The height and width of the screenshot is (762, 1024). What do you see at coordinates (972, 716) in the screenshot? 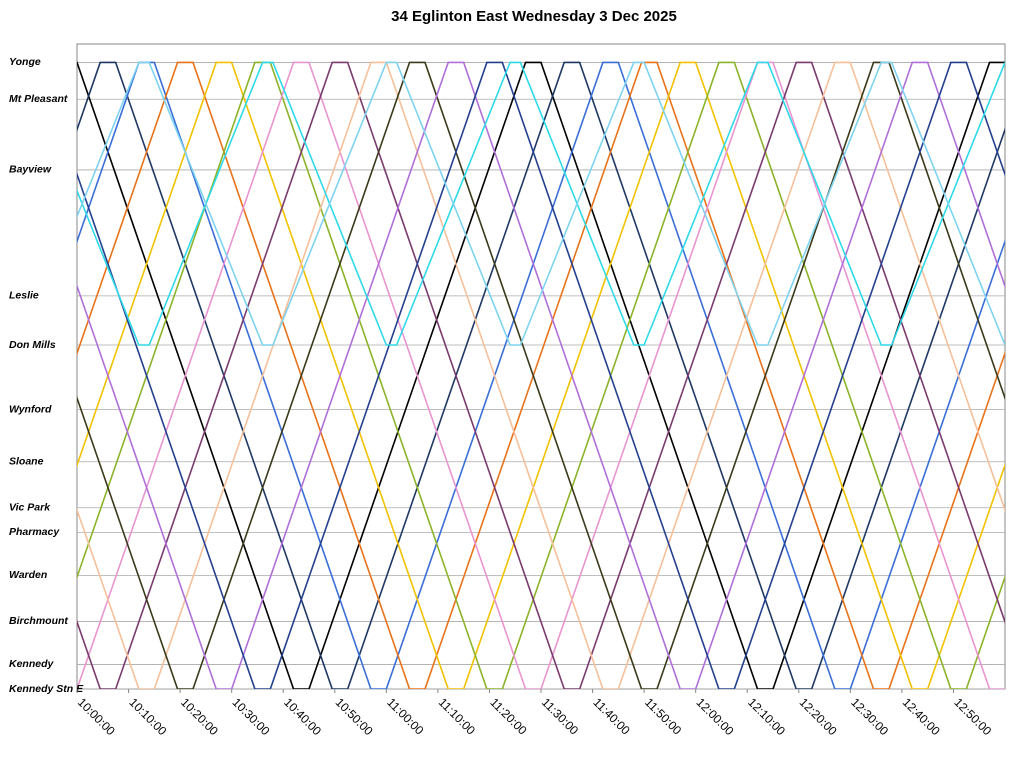
I see `x-tick-label: 12:50:00` at bounding box center [972, 716].